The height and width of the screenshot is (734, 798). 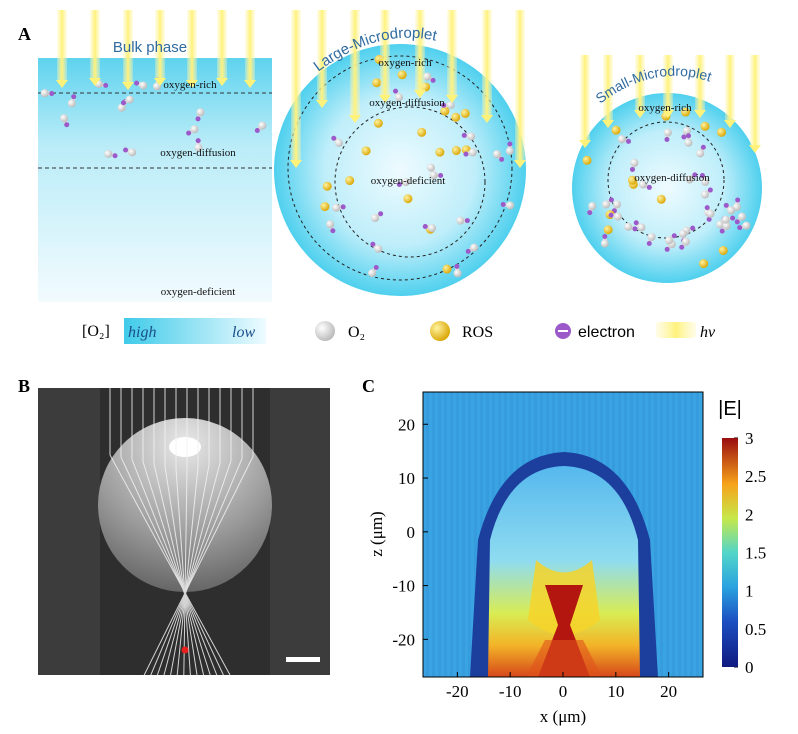 I want to click on legend-high: high, so click(x=142, y=332).